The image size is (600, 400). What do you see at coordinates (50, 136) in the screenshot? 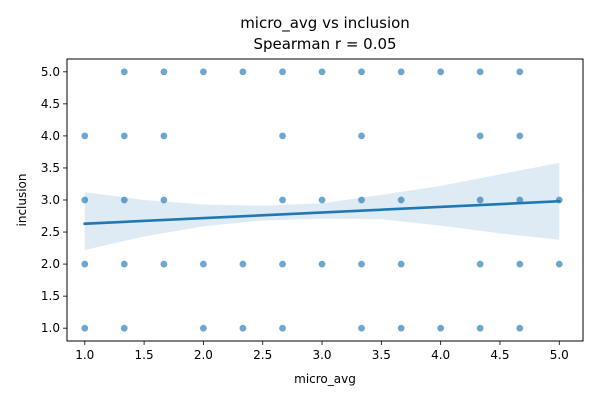
I see `y-tick-label: 4.0` at bounding box center [50, 136].